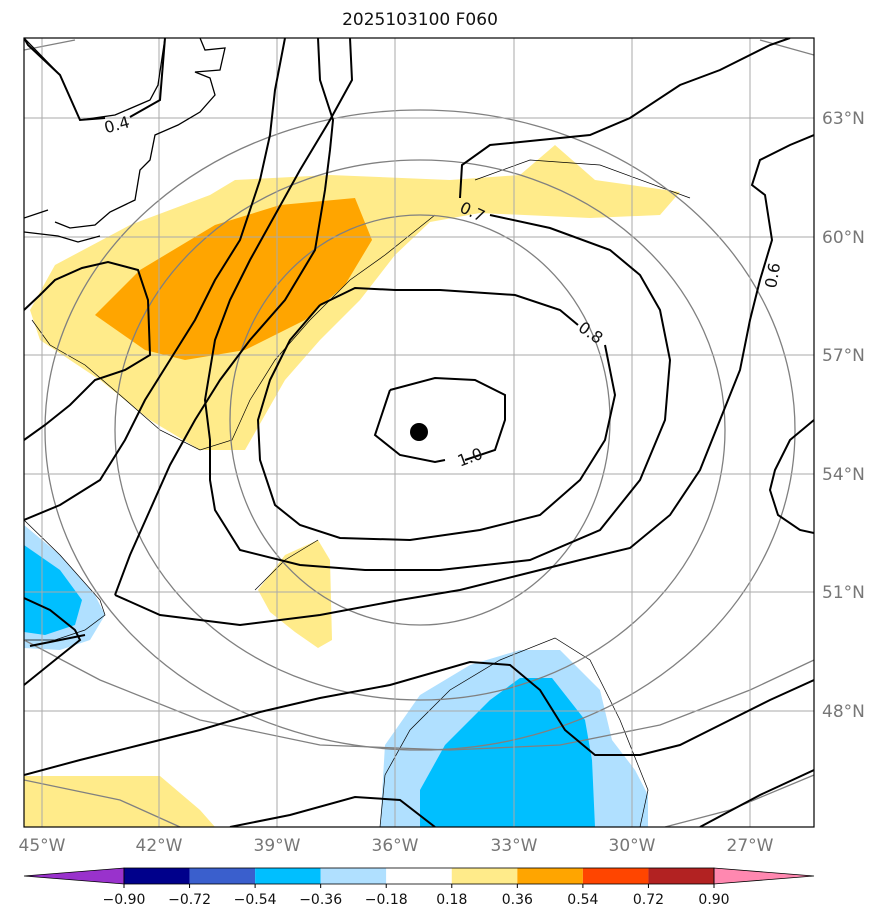 The image size is (885, 924). What do you see at coordinates (57, 640) in the screenshot?
I see `contour-west-small-b` at bounding box center [57, 640].